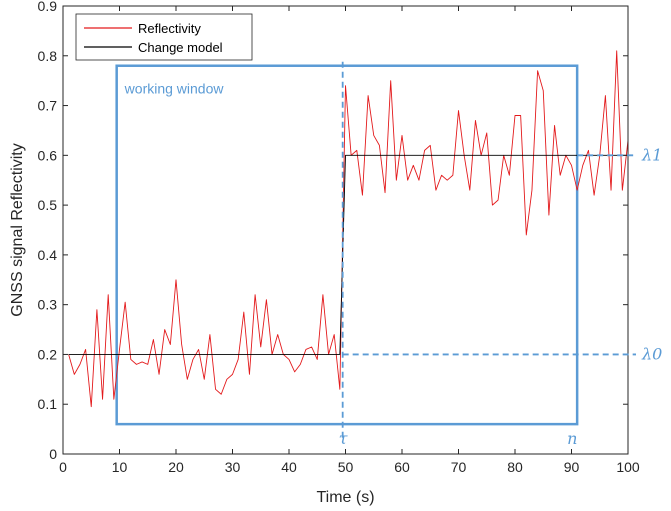  What do you see at coordinates (48, 305) in the screenshot?
I see `y-tick-label: 0.3` at bounding box center [48, 305].